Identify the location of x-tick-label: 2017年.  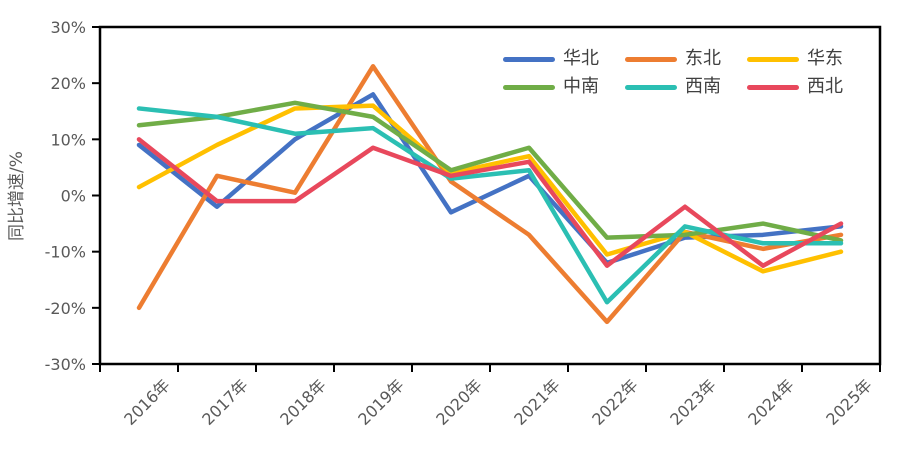
(225, 402).